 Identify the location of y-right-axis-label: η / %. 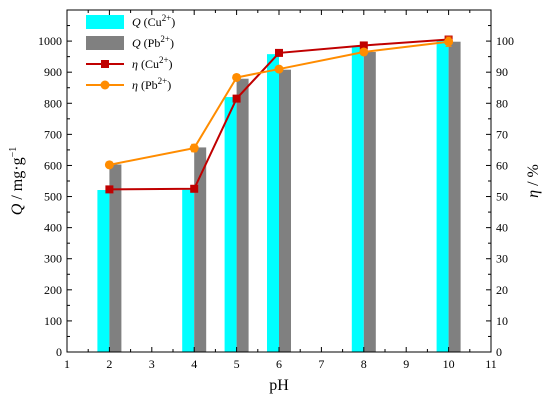
(533, 181).